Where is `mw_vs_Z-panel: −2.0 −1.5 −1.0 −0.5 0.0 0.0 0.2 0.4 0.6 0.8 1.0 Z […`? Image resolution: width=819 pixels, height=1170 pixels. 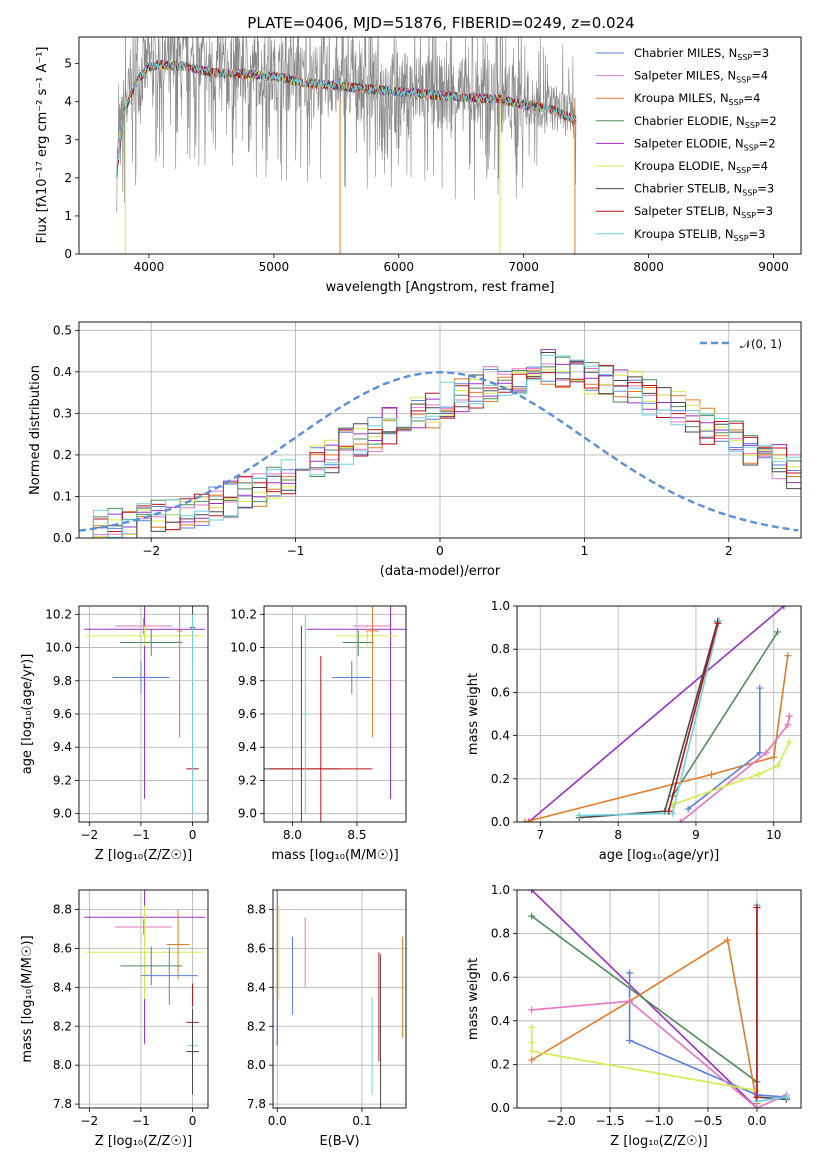 mw_vs_Z-panel: −2.0 −1.5 −1.0 −0.5 0.0 0.0 0.2 0.4 0.6 0.8 1.0 Z [… is located at coordinates (634, 1016).